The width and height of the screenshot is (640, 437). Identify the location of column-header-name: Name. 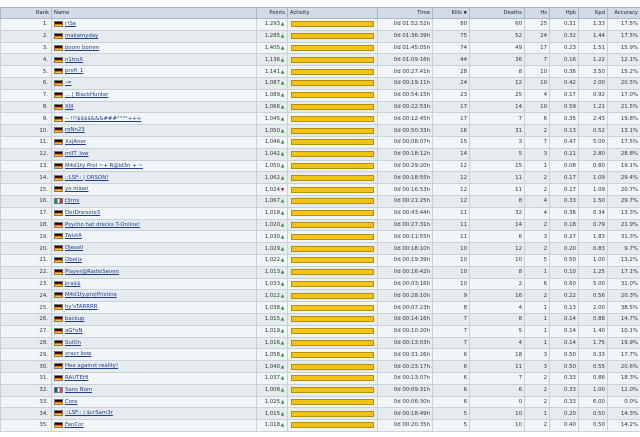
(154, 13).